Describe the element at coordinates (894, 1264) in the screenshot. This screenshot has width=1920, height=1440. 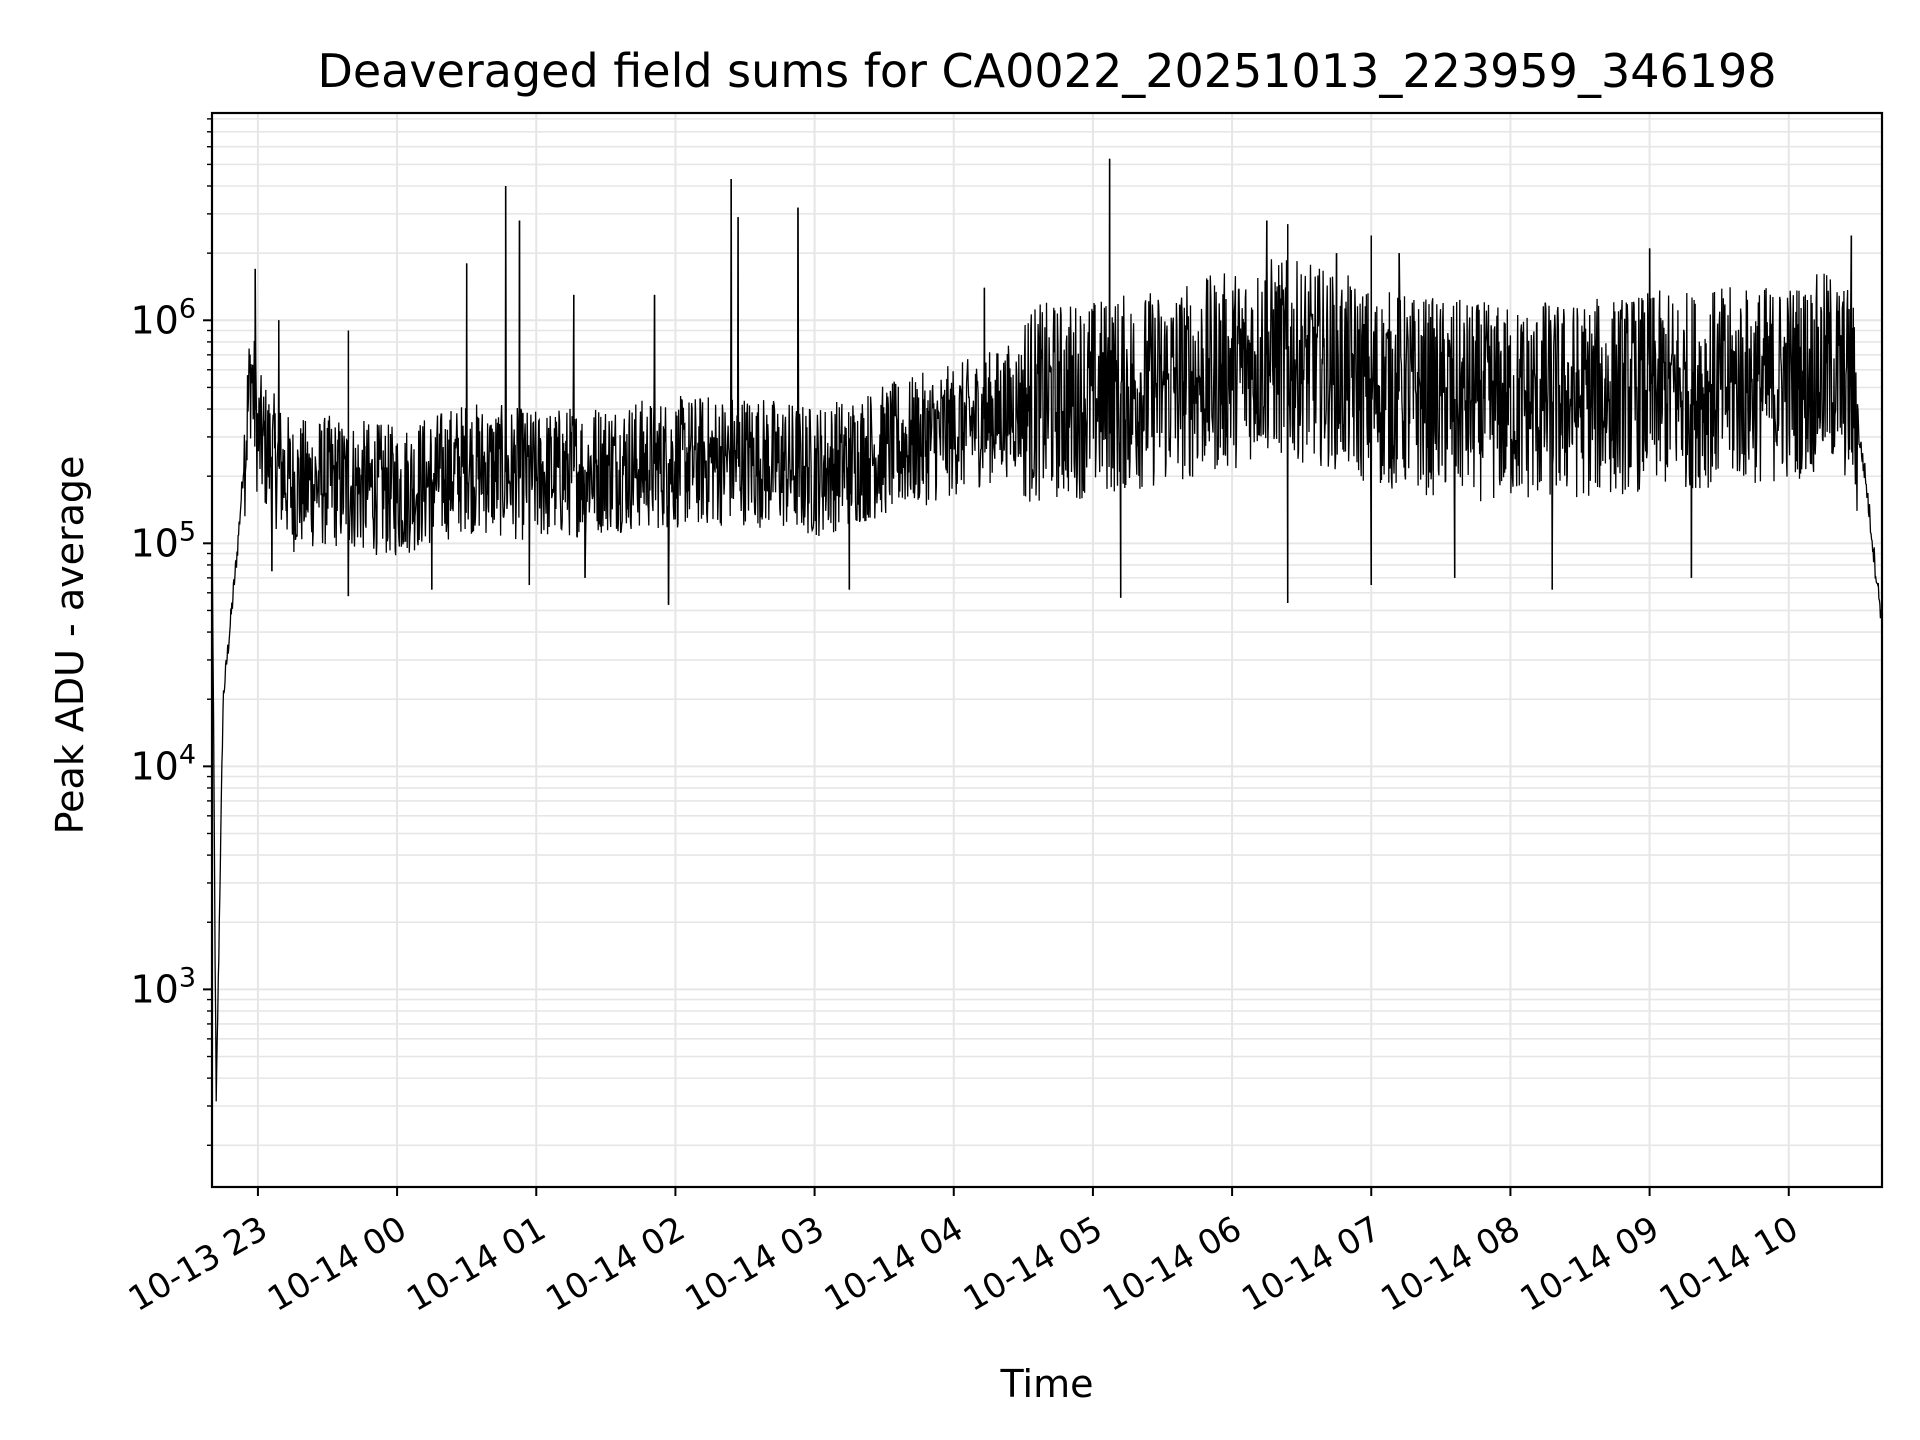
I see `x-tick-label: 10-14 04` at that location.